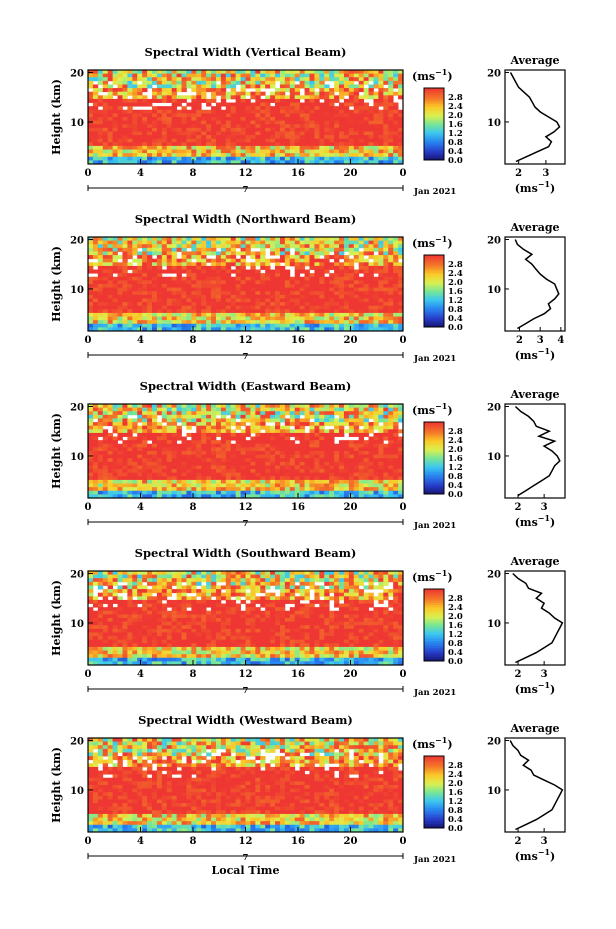  I want to click on x-tick-label: 8, so click(193, 173).